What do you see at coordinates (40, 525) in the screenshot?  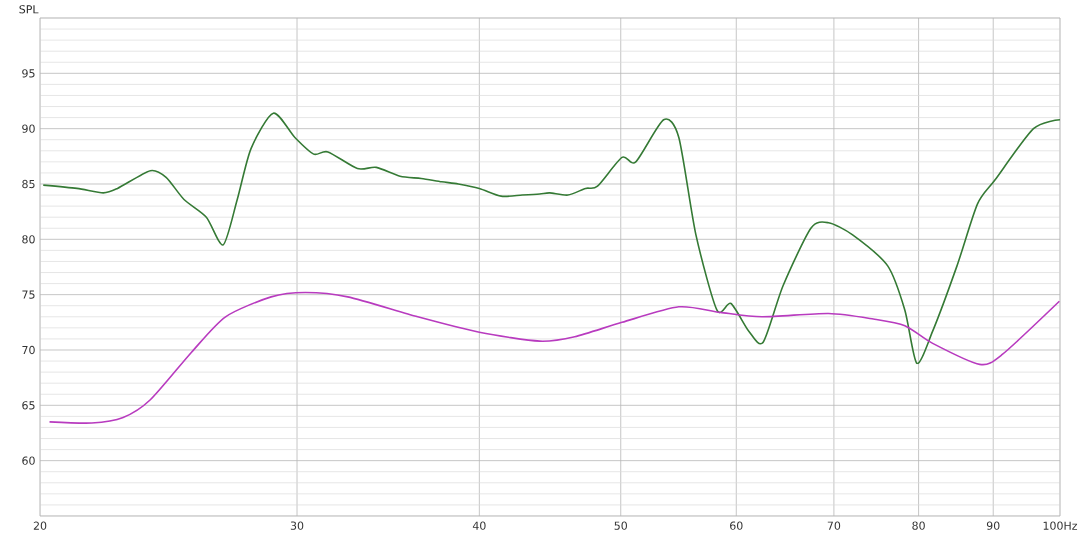 I see `x-tick-label: 20` at bounding box center [40, 525].